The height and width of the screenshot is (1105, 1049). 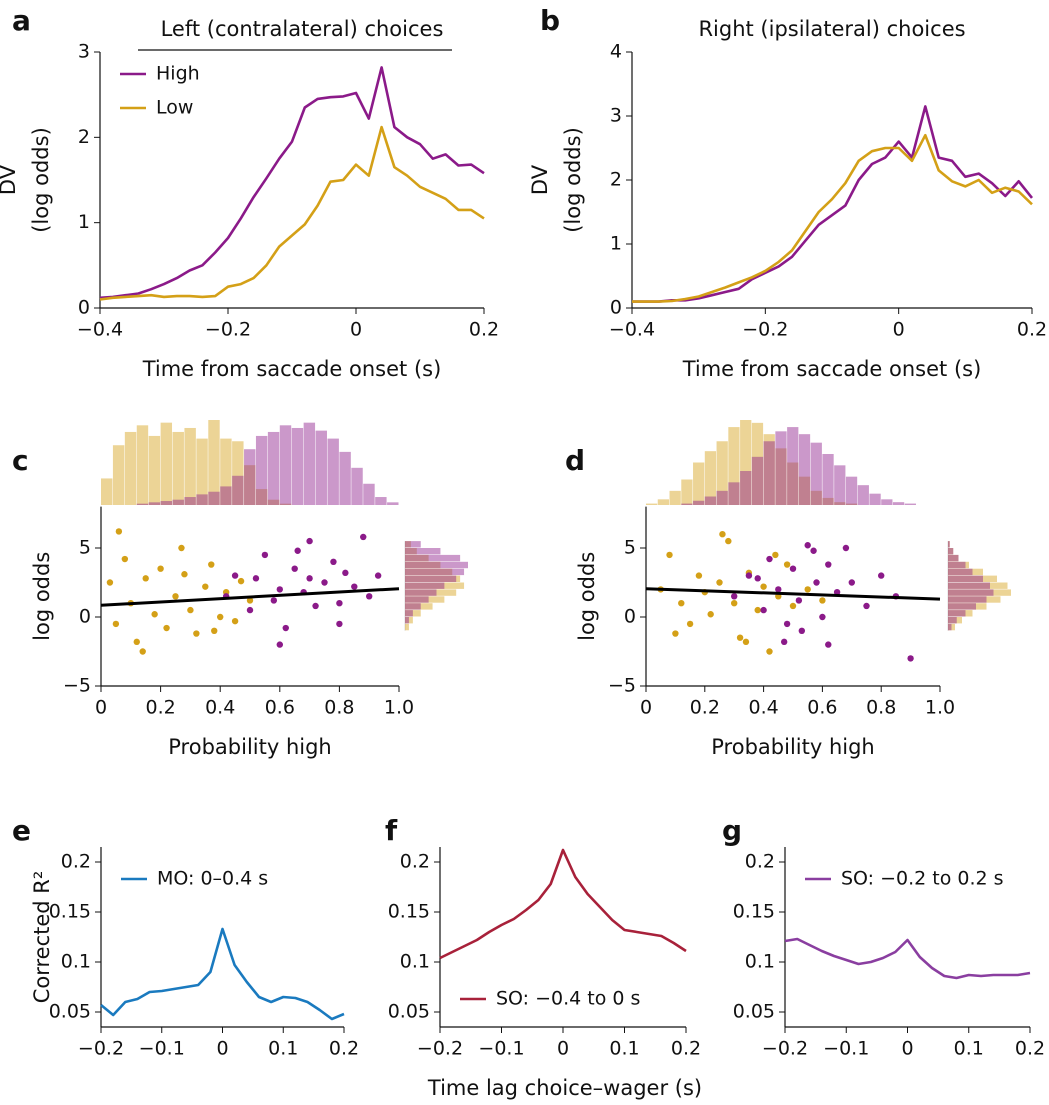 What do you see at coordinates (899, 330) in the screenshot?
I see `x-tick-label: 0` at bounding box center [899, 330].